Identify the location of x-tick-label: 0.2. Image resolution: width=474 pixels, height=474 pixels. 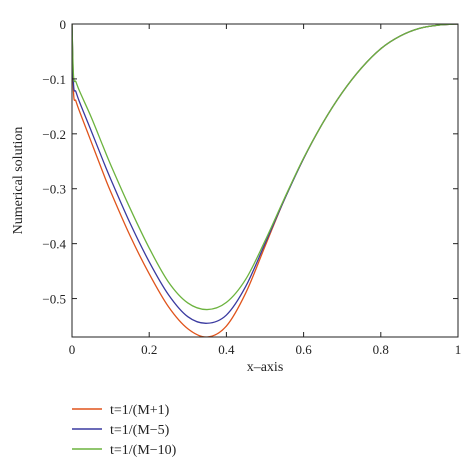
(149, 349).